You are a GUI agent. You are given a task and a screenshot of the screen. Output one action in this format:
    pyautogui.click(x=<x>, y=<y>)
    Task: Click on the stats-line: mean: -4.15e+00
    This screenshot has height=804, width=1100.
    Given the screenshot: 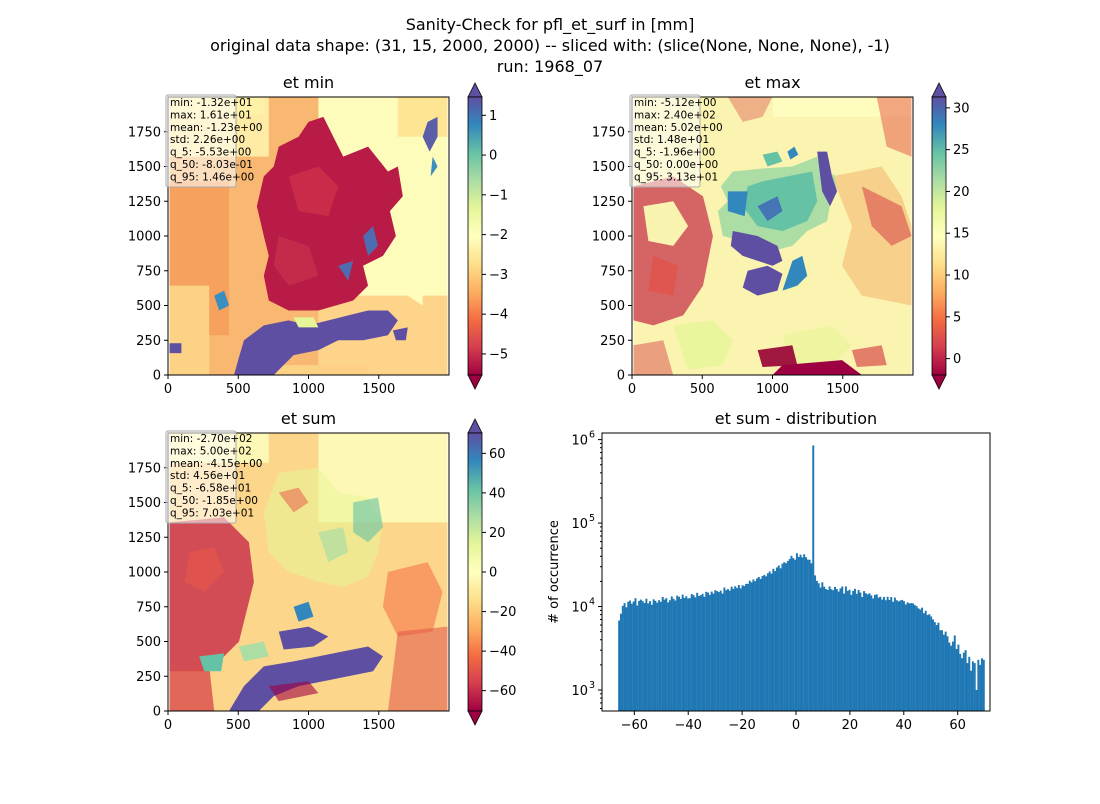 What is the action you would take?
    pyautogui.click(x=216, y=464)
    